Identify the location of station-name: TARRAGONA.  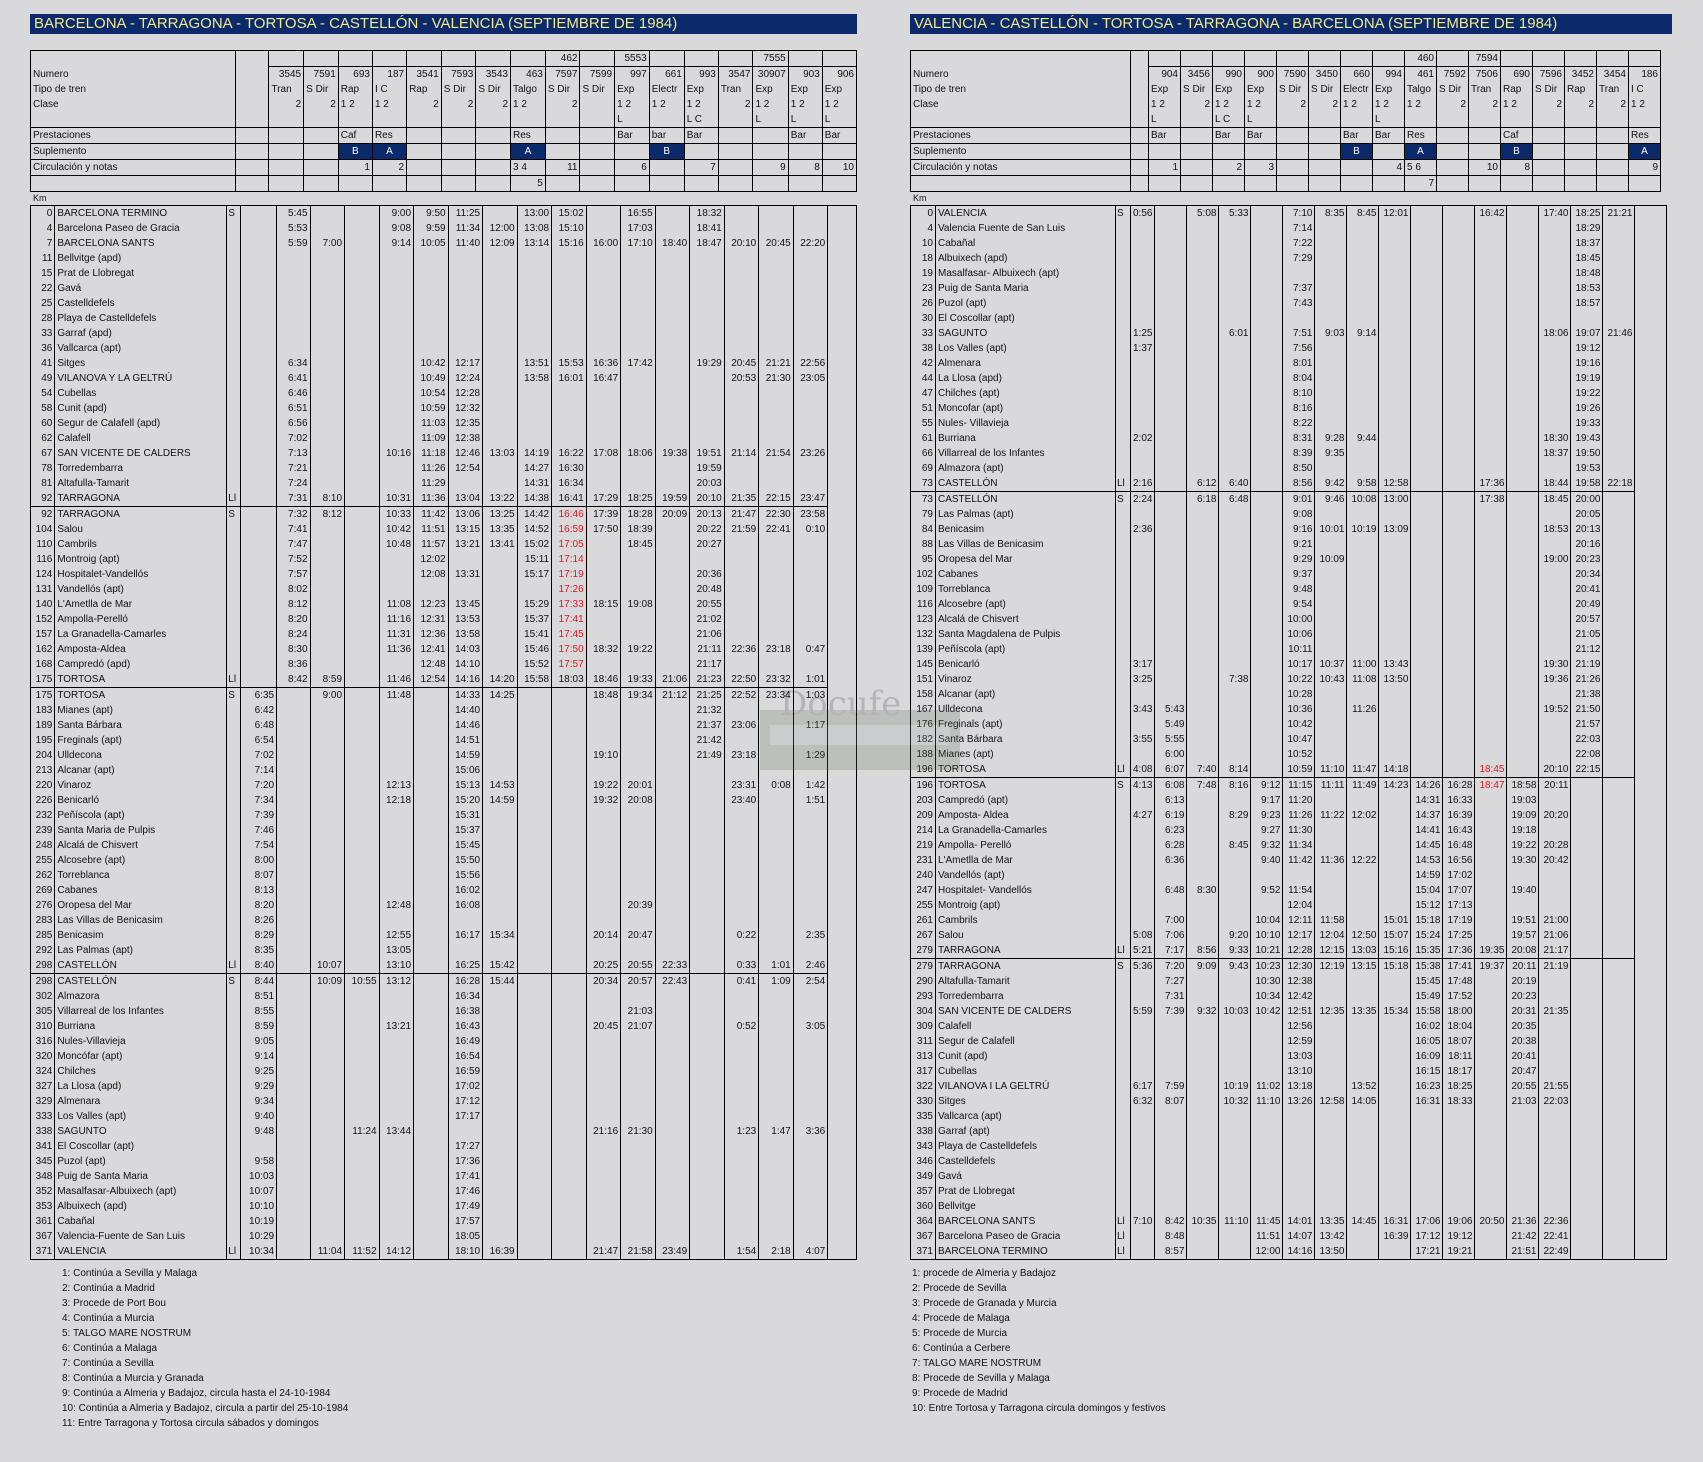
(1025, 966).